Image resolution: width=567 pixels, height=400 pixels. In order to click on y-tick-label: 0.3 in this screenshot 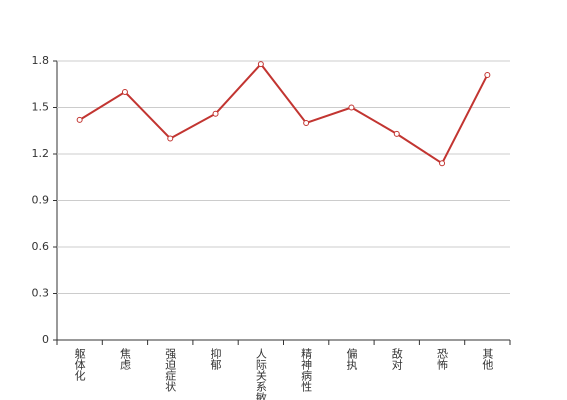, I will do `click(41, 293)`.